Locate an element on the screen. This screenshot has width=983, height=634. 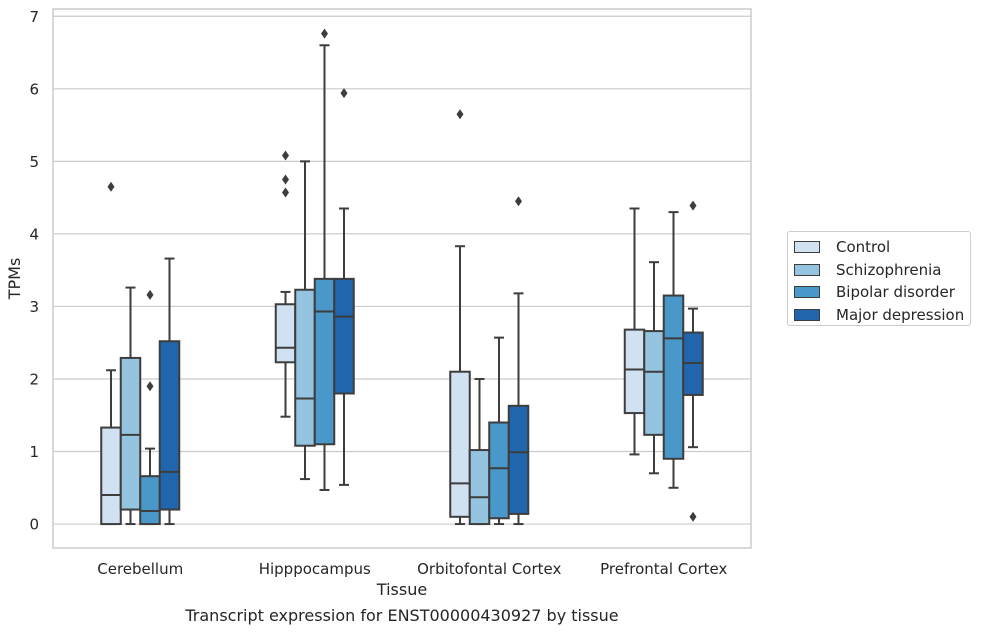
x-tick-label: Prefrontal Cortex is located at coordinates (663, 569).